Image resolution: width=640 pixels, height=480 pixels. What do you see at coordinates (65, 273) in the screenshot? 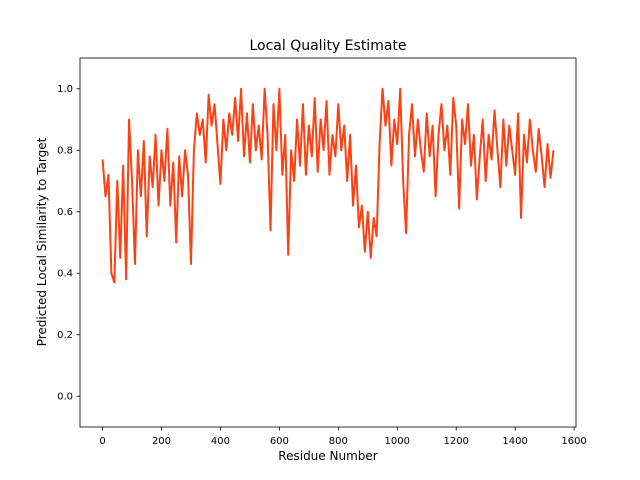
I see `y-tick-label: 0.4` at bounding box center [65, 273].